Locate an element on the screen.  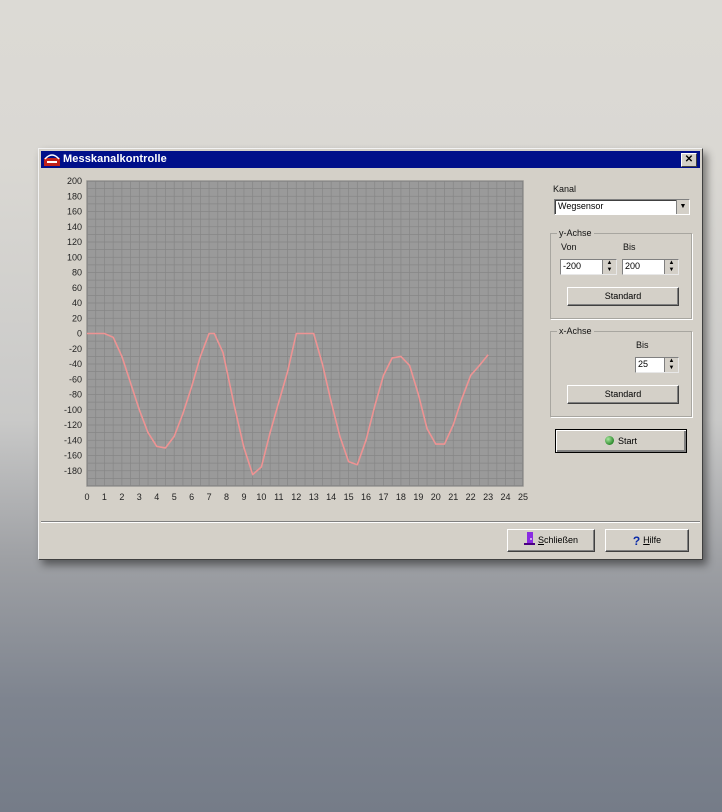
window-title: Messkanalkontrolle is located at coordinates (115, 159).